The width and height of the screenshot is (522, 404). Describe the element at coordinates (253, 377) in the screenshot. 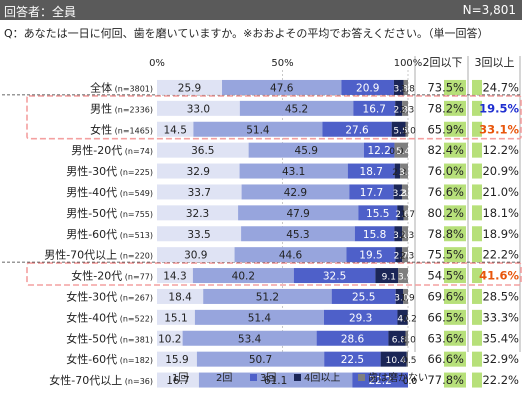

I see `legend-swatch` at that location.